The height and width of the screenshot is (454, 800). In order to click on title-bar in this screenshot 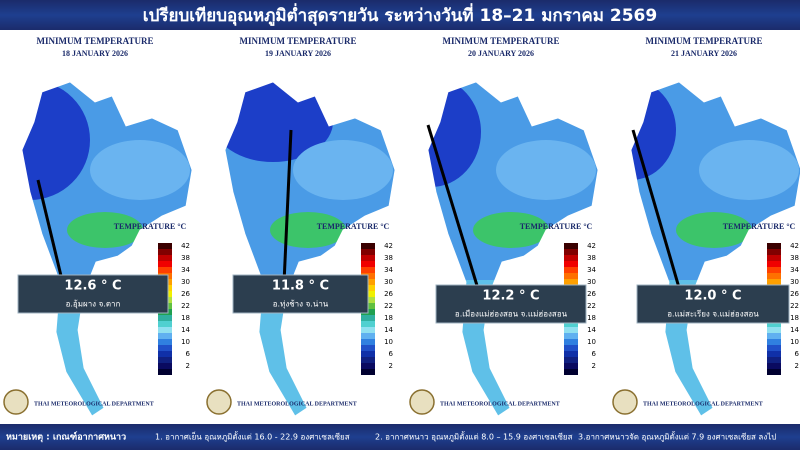, I will do `click(400, 15)`.